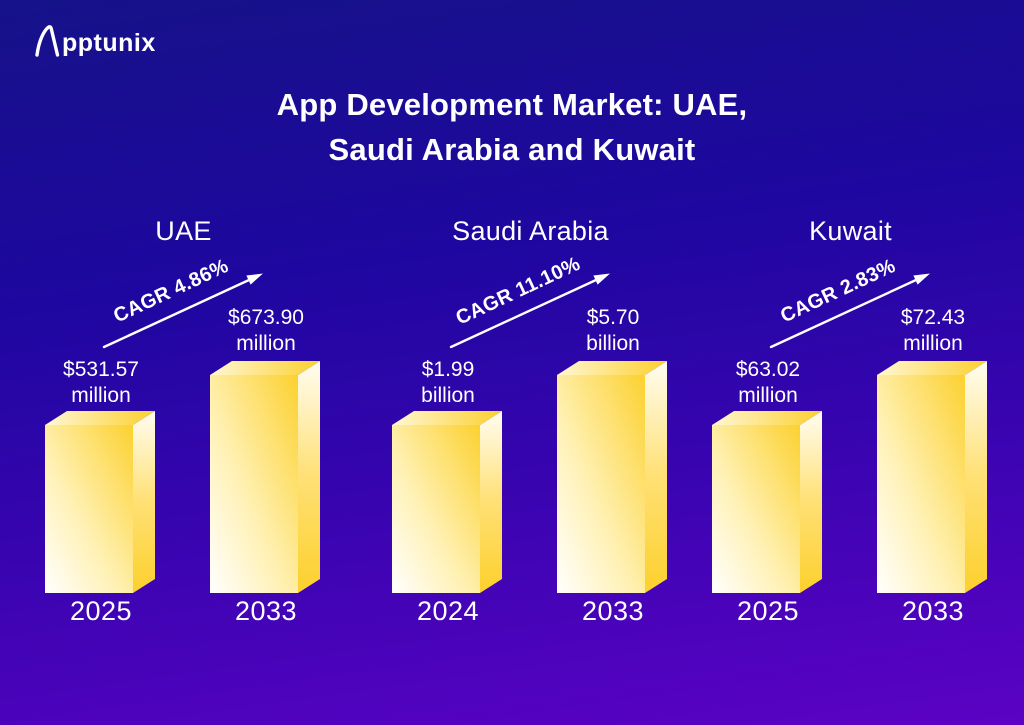 Image resolution: width=1024 pixels, height=725 pixels. Describe the element at coordinates (448, 611) in the screenshot. I see `bar-year-label-saudi-2024: 2024` at that location.